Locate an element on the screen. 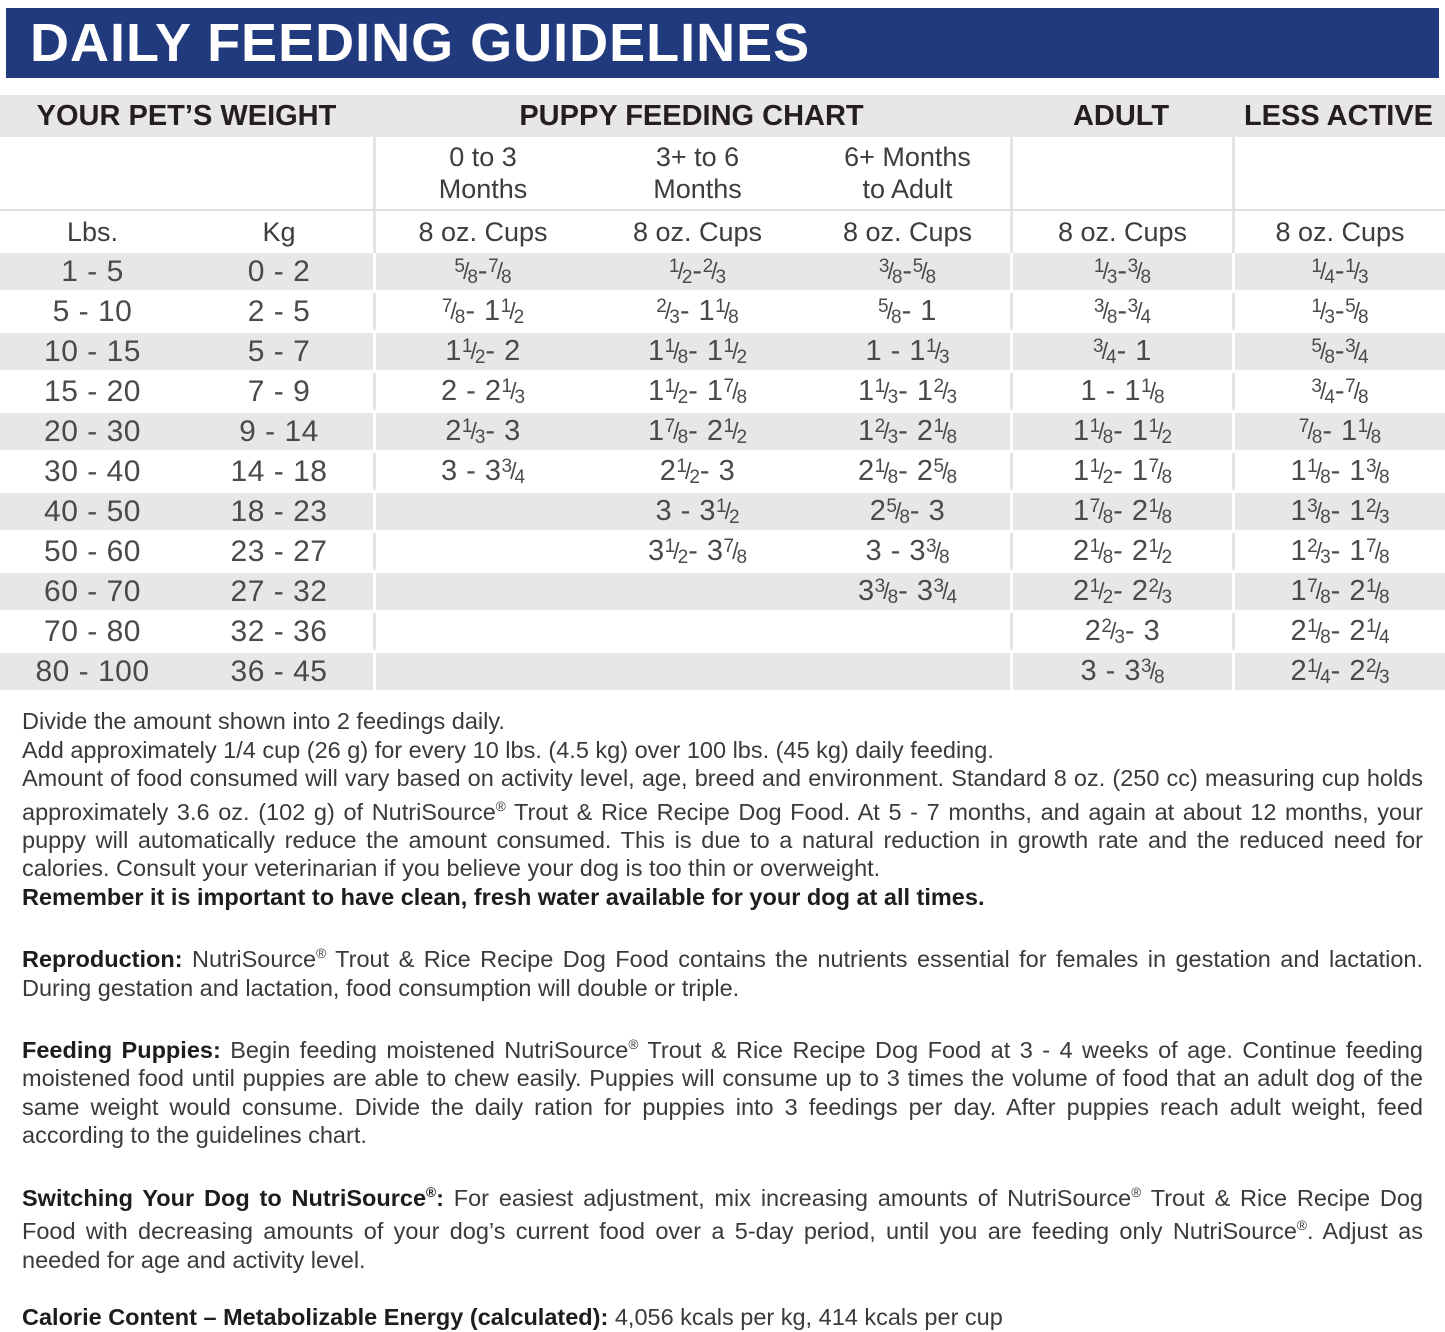 Image resolution: width=1445 pixels, height=1332 pixels. cell-less: 1/4 - 1/3 is located at coordinates (1338, 271).